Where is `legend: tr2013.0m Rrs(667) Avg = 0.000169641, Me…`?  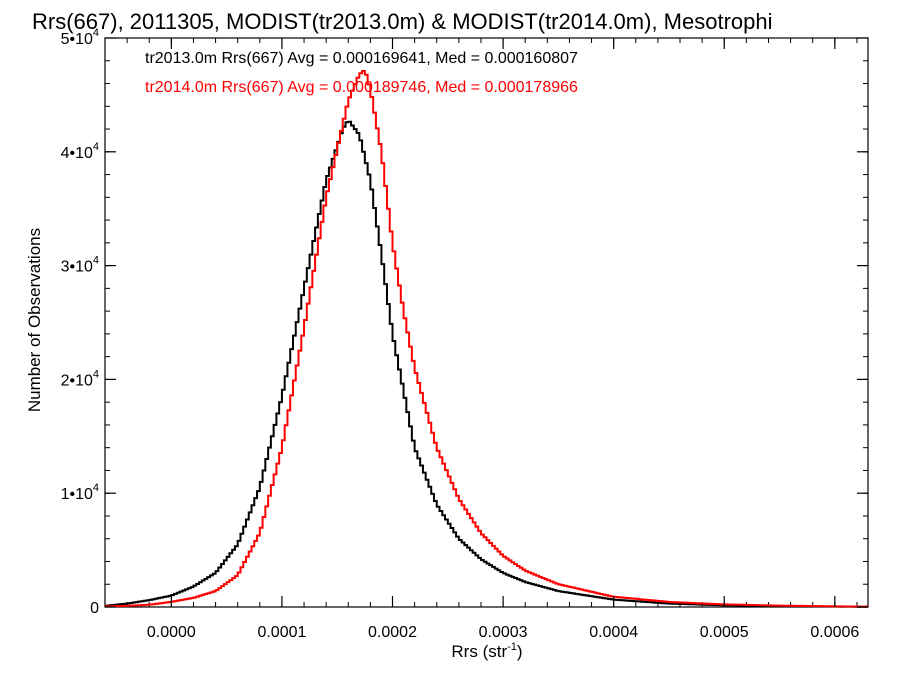 legend: tr2013.0m Rrs(667) Avg = 0.000169641, Me… is located at coordinates (361, 73).